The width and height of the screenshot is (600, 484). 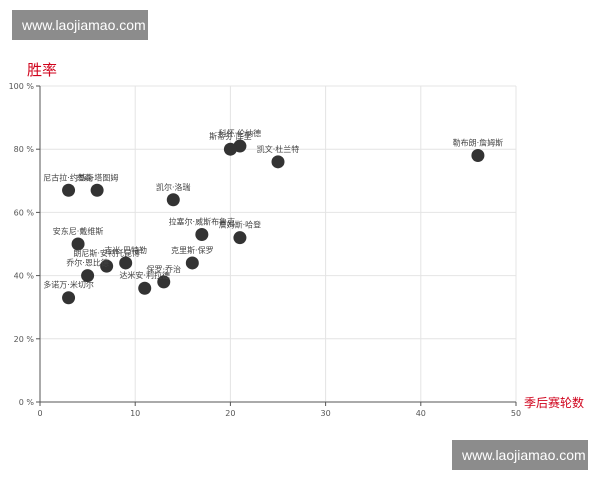 What do you see at coordinates (230, 413) in the screenshot?
I see `x-tick-label: 20` at bounding box center [230, 413].